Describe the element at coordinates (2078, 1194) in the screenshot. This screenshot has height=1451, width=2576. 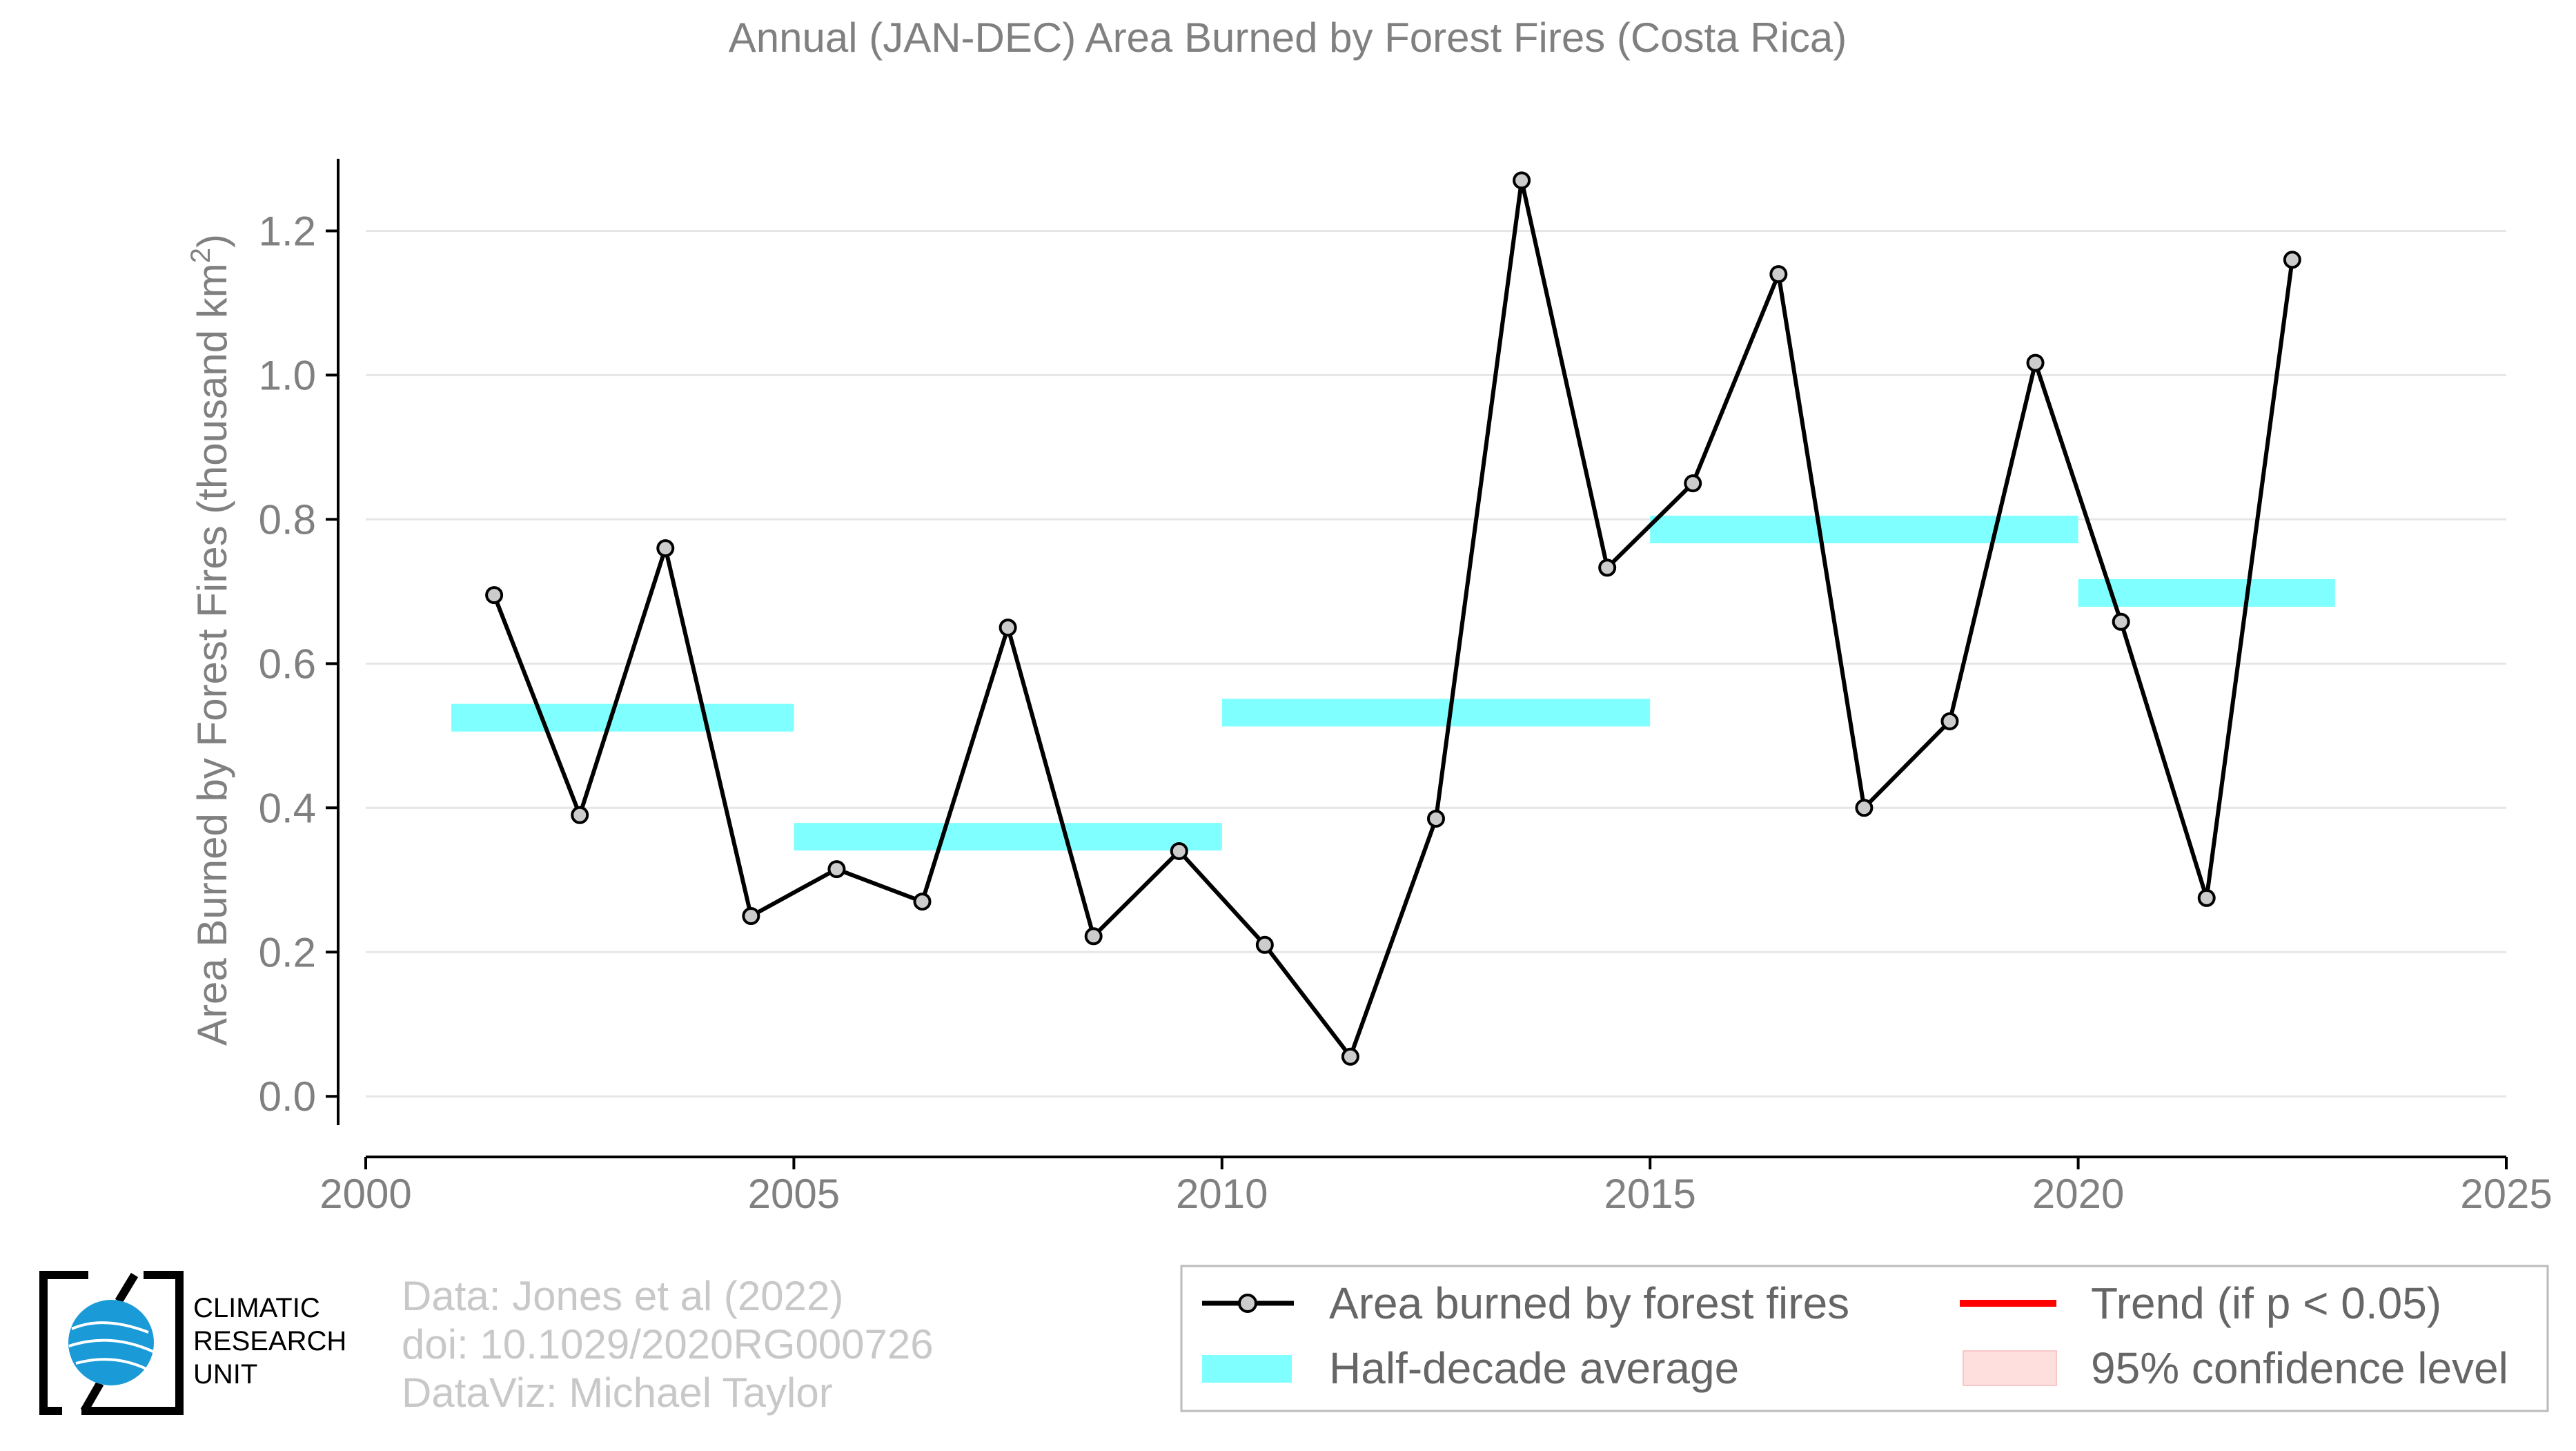
I see `x-tick-label-4: 2020` at that location.